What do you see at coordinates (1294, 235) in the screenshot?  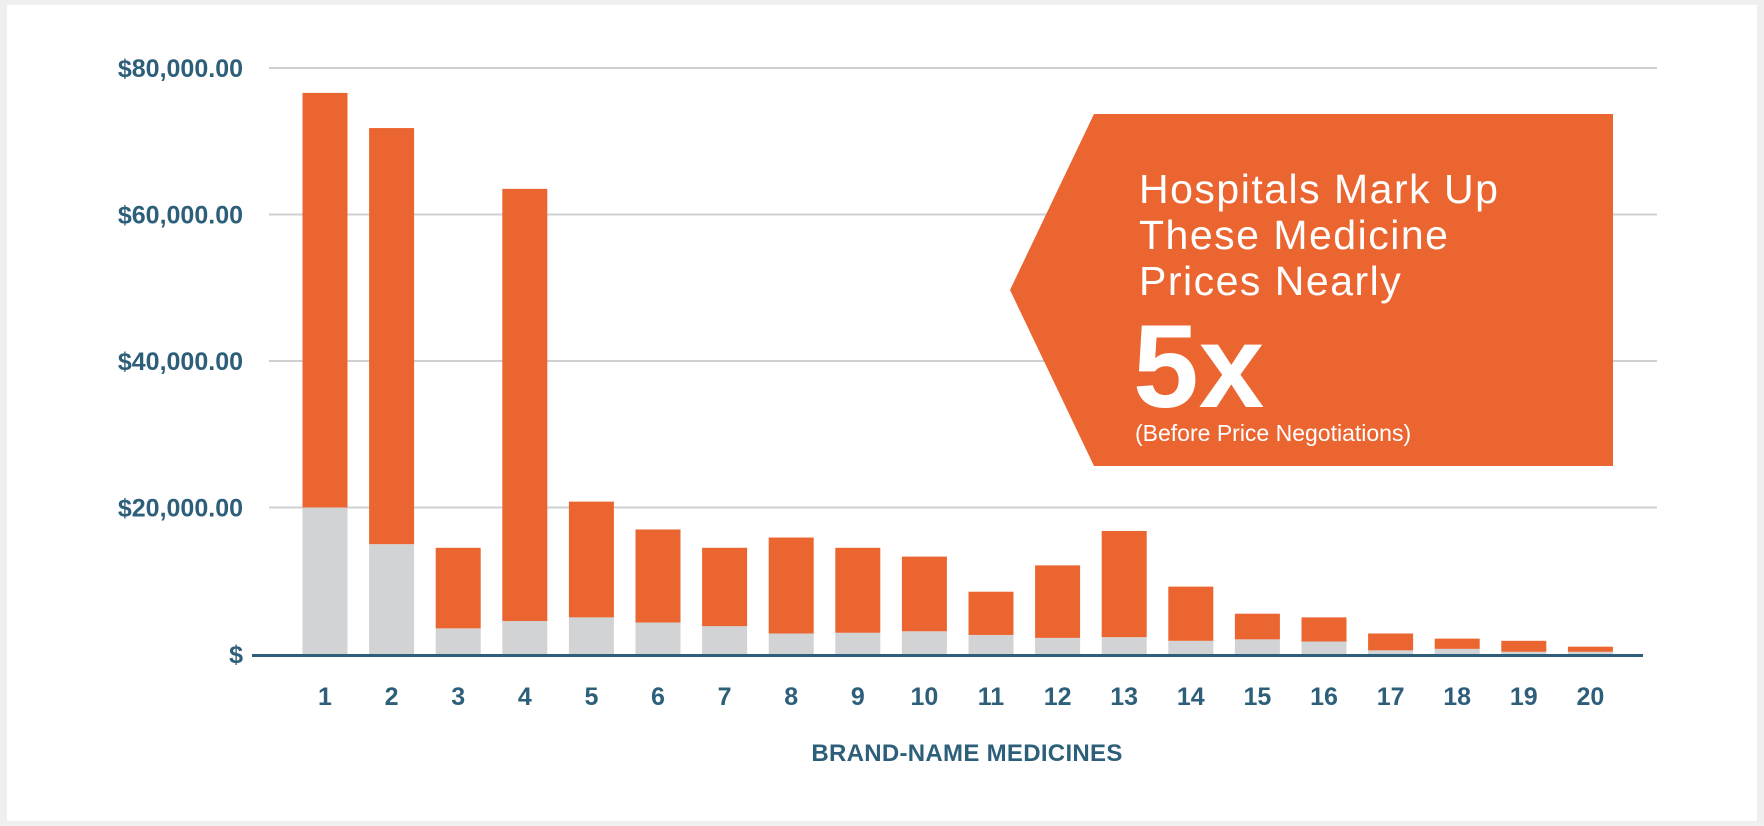 I see `callout-line-2: These Medicine` at bounding box center [1294, 235].